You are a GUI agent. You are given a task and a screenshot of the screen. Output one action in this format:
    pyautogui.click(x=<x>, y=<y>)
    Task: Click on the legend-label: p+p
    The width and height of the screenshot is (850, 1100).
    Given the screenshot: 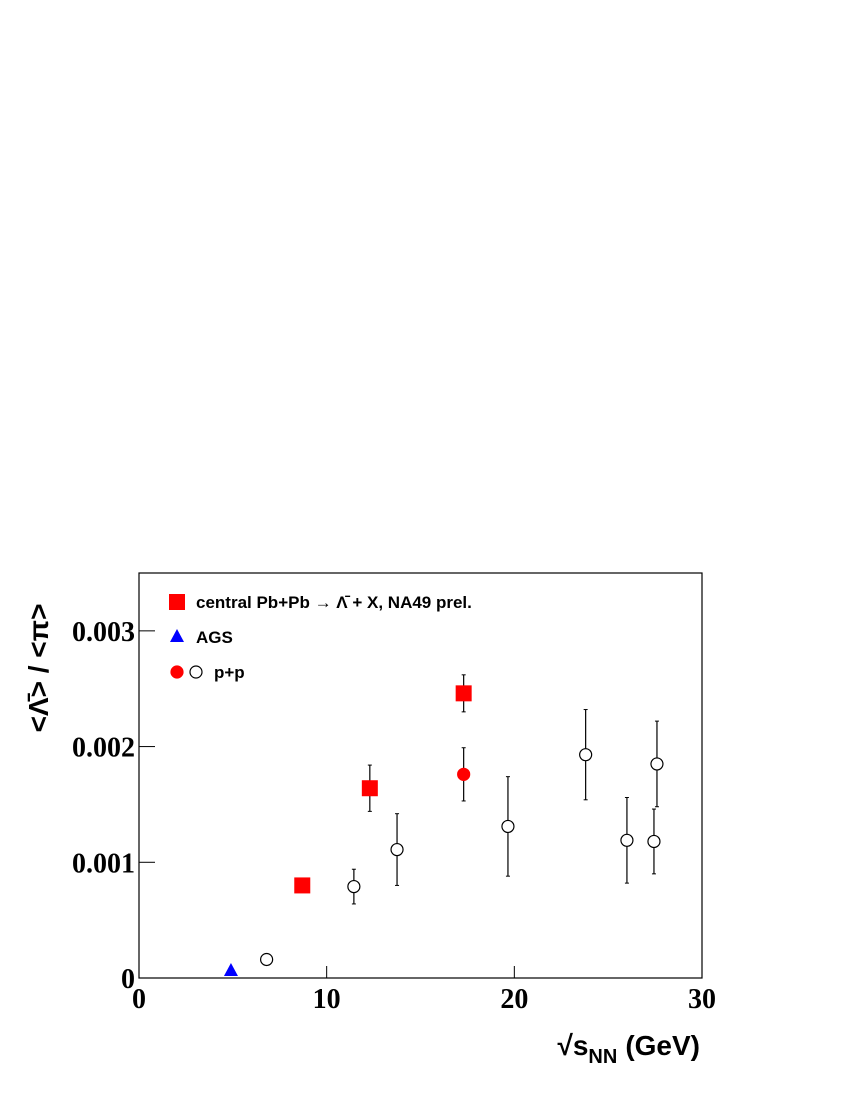 What is the action you would take?
    pyautogui.click(x=229, y=672)
    